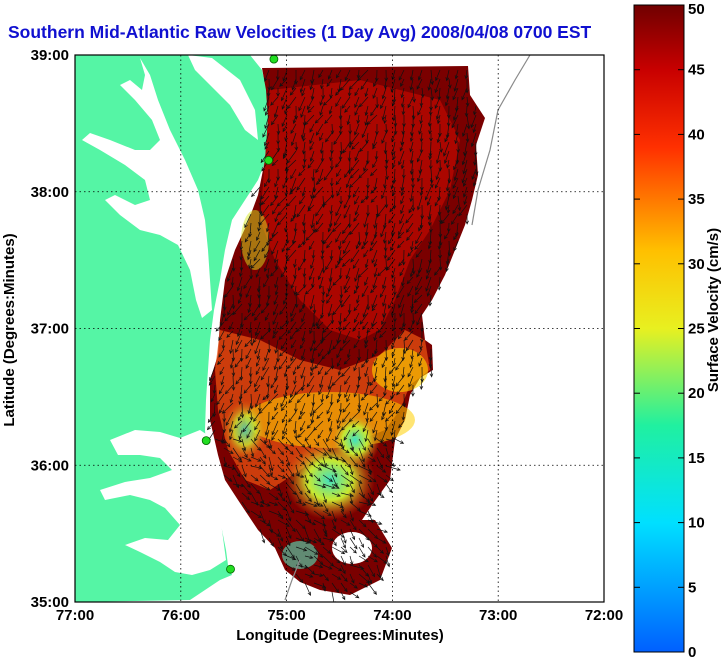 The width and height of the screenshot is (724, 659). I want to click on radar-station-marker, so click(269, 160).